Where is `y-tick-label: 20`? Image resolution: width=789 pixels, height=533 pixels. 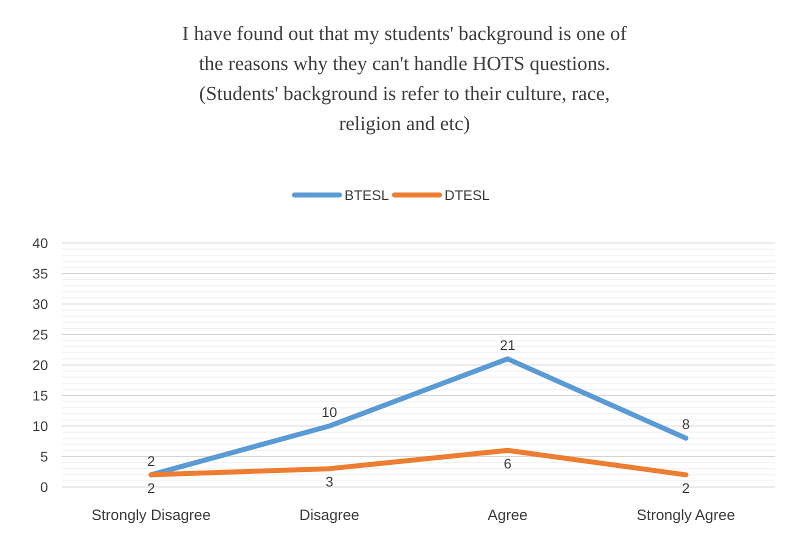
y-tick-label: 20 is located at coordinates (40, 365).